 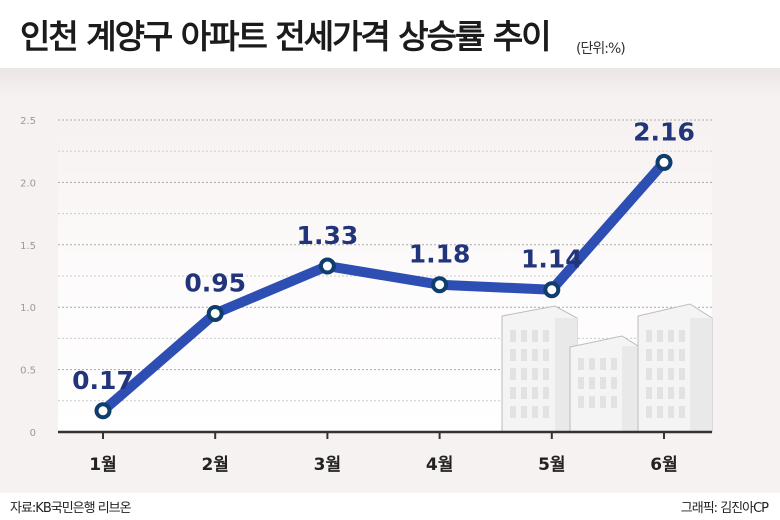 I want to click on x-tick-label: 2월, so click(x=214, y=465).